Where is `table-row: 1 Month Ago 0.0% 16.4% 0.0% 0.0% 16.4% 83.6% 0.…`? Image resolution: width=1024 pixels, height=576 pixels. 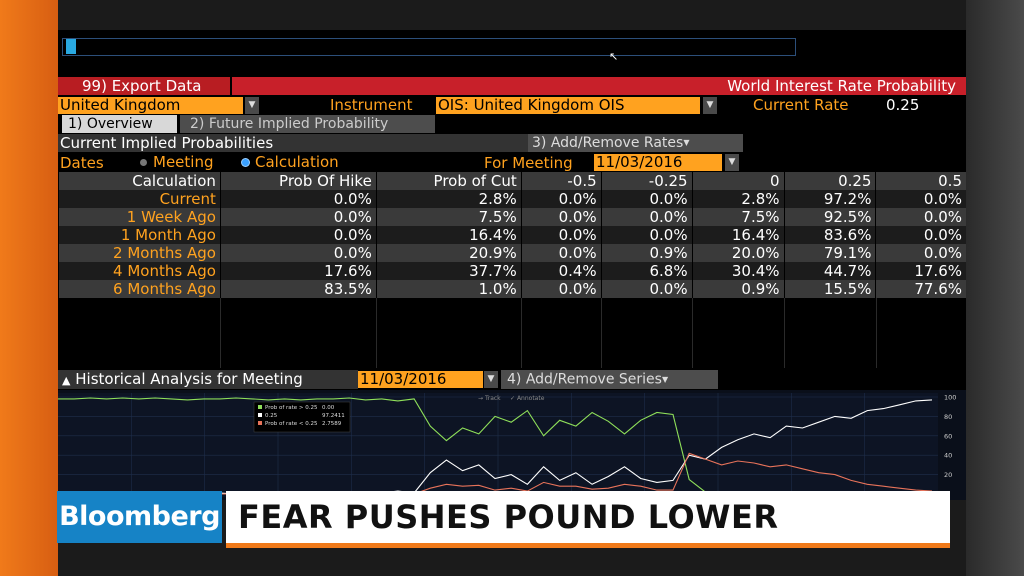 table-row: 1 Month Ago 0.0% 16.4% 0.0% 0.0% 16.4% 83.6% 0.… is located at coordinates (512, 235).